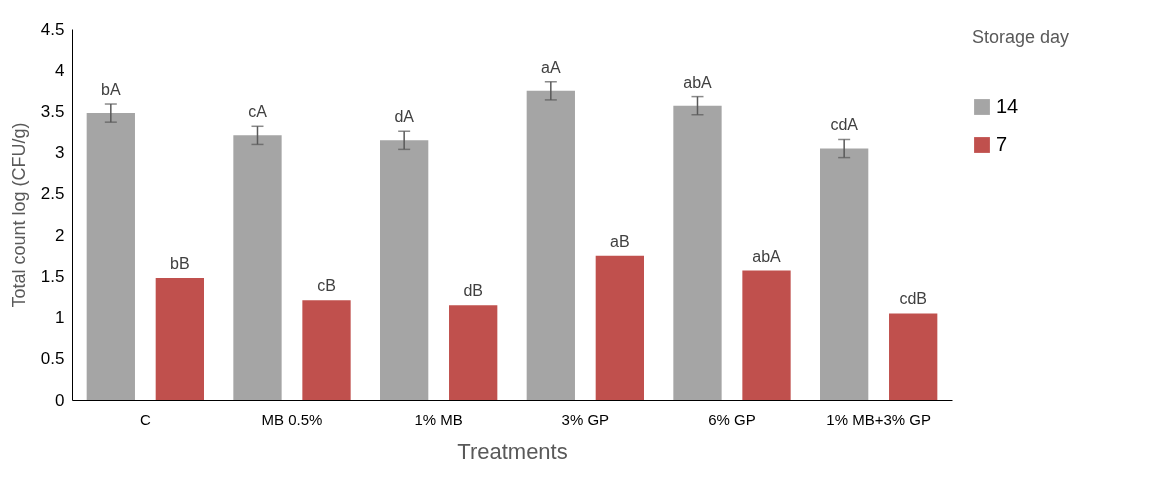 The image size is (1160, 477). What do you see at coordinates (326, 286) in the screenshot?
I see `data-label: cB` at bounding box center [326, 286].